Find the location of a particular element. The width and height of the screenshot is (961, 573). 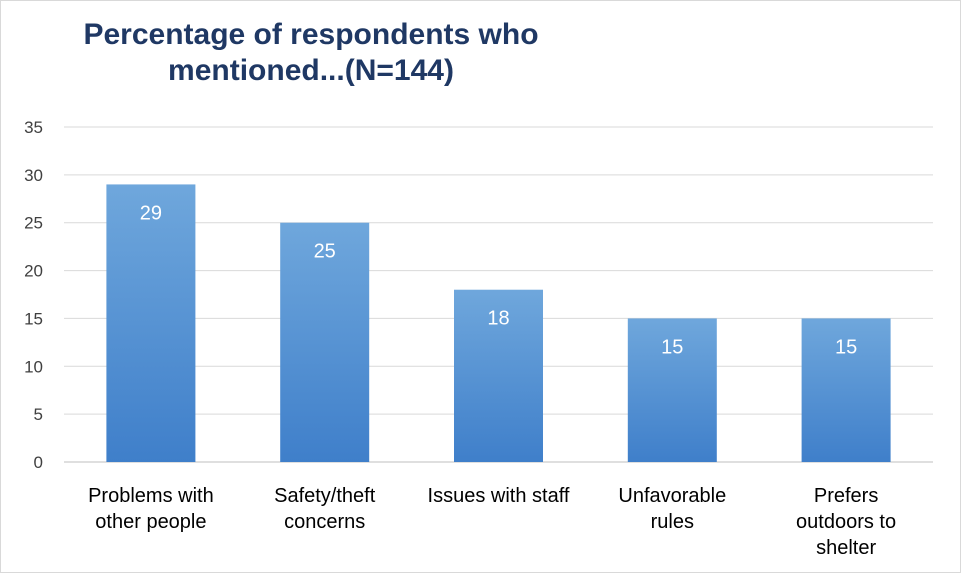

x-category-label-line: rules is located at coordinates (672, 522).